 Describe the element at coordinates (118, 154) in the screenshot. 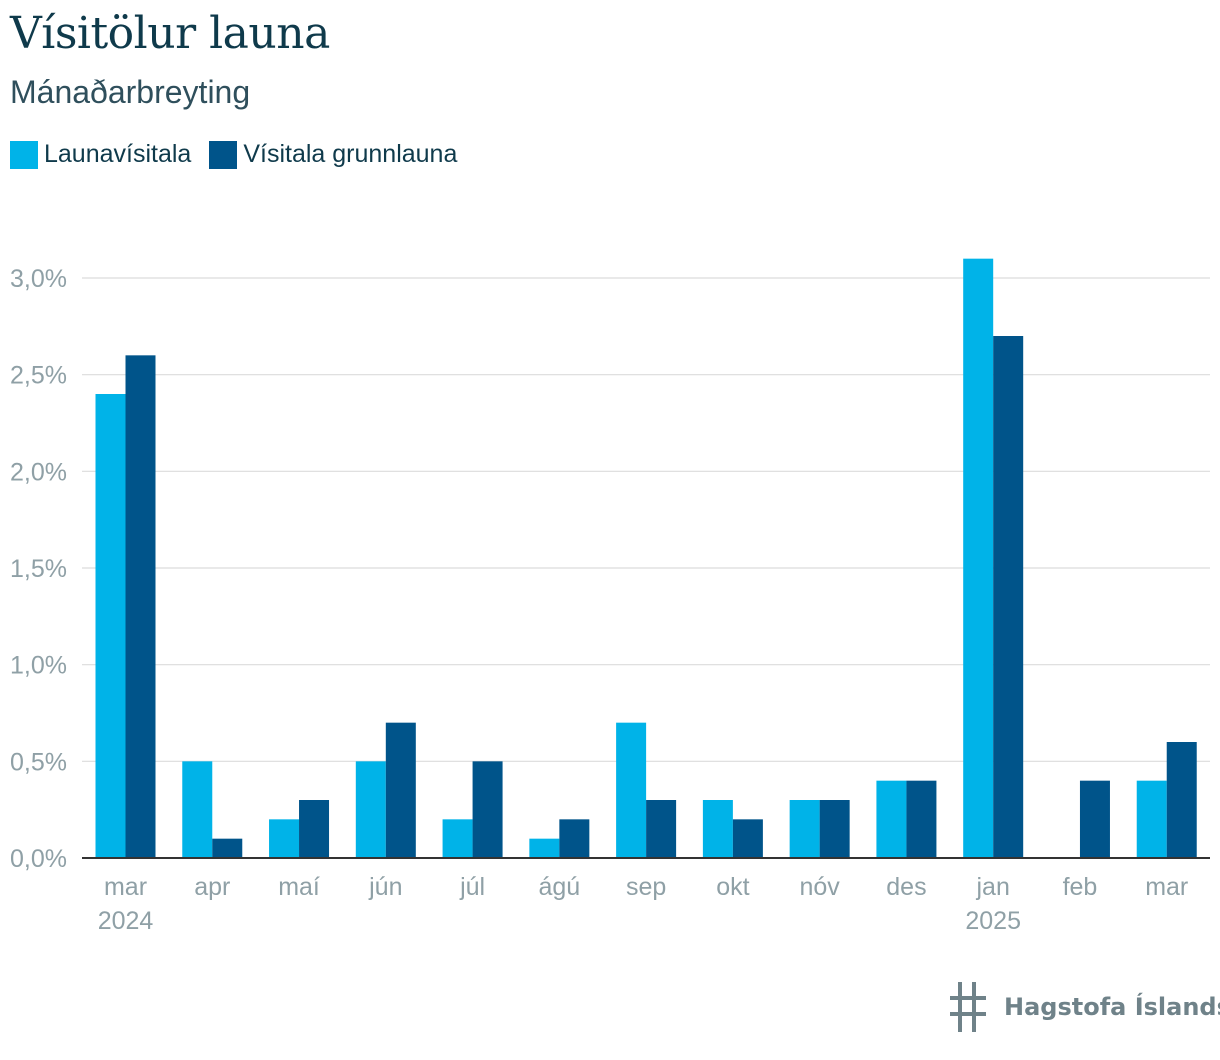

I see `legend-label-launavisitala: Launavísitala` at that location.